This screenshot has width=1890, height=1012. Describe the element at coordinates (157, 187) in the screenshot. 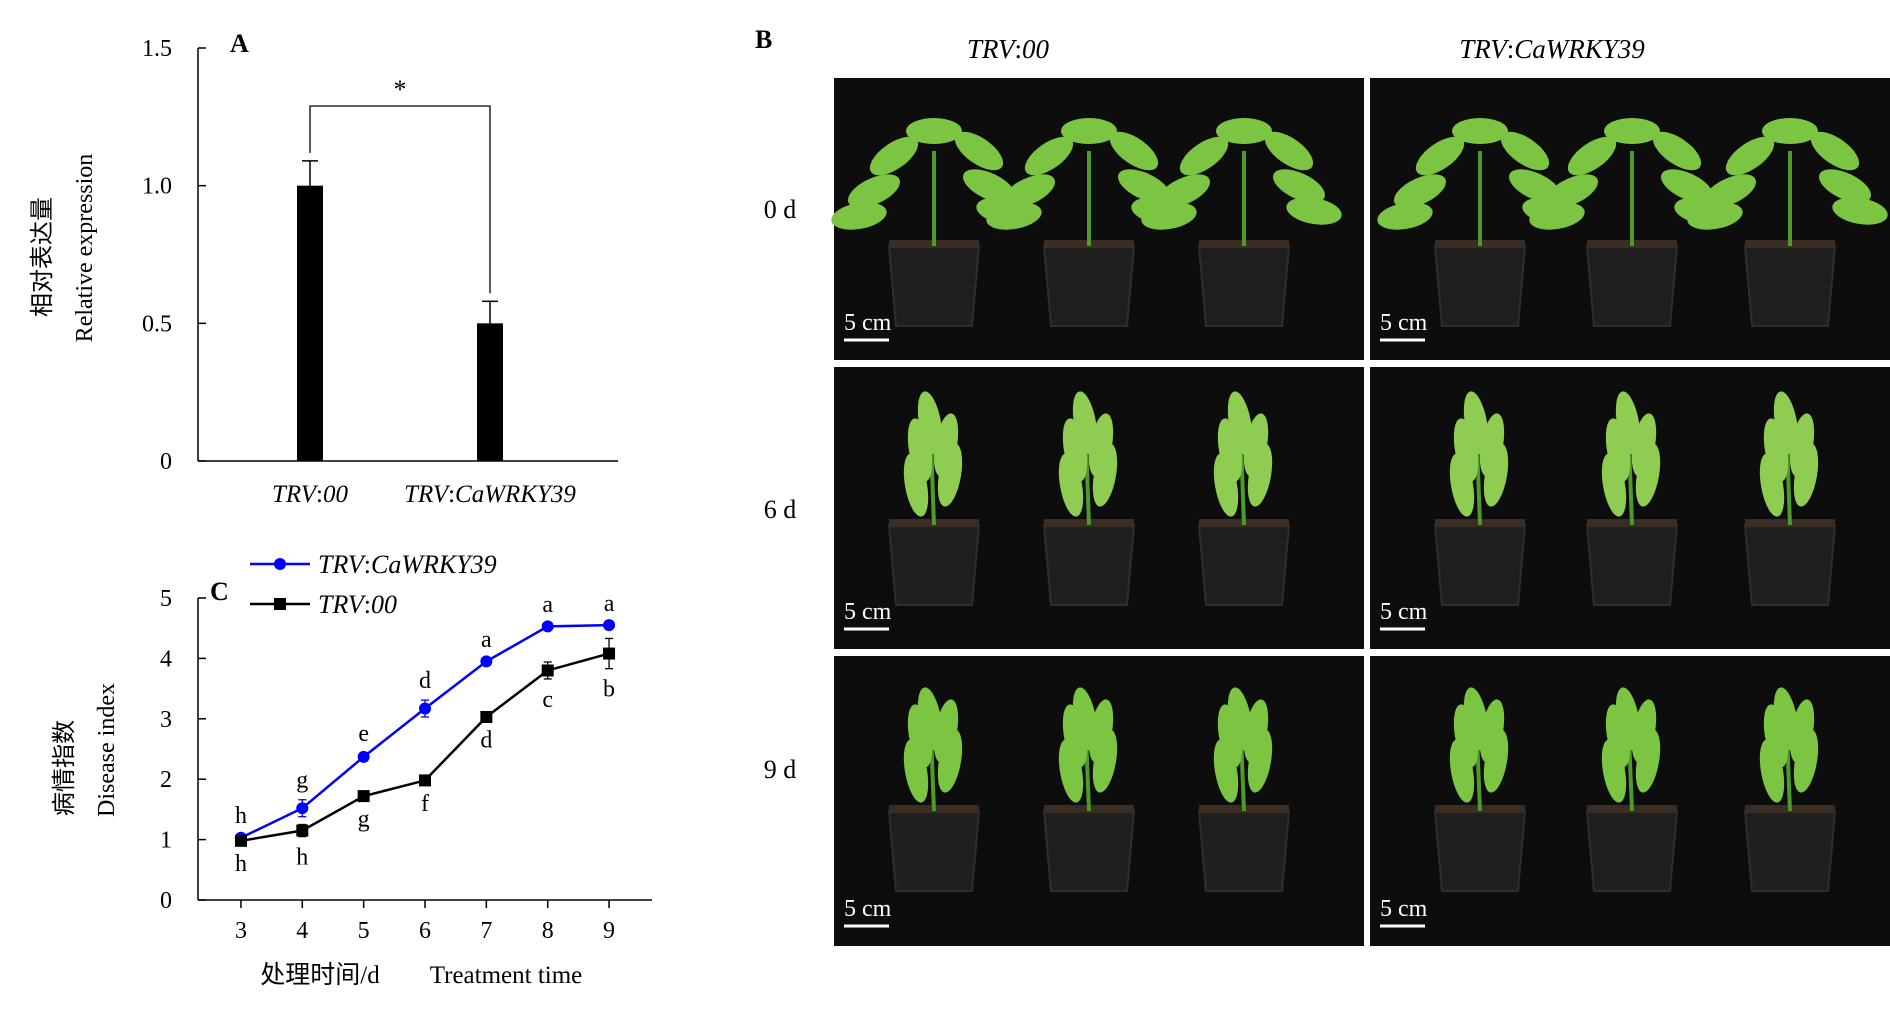

I see `y-tick-label: 1.0` at that location.